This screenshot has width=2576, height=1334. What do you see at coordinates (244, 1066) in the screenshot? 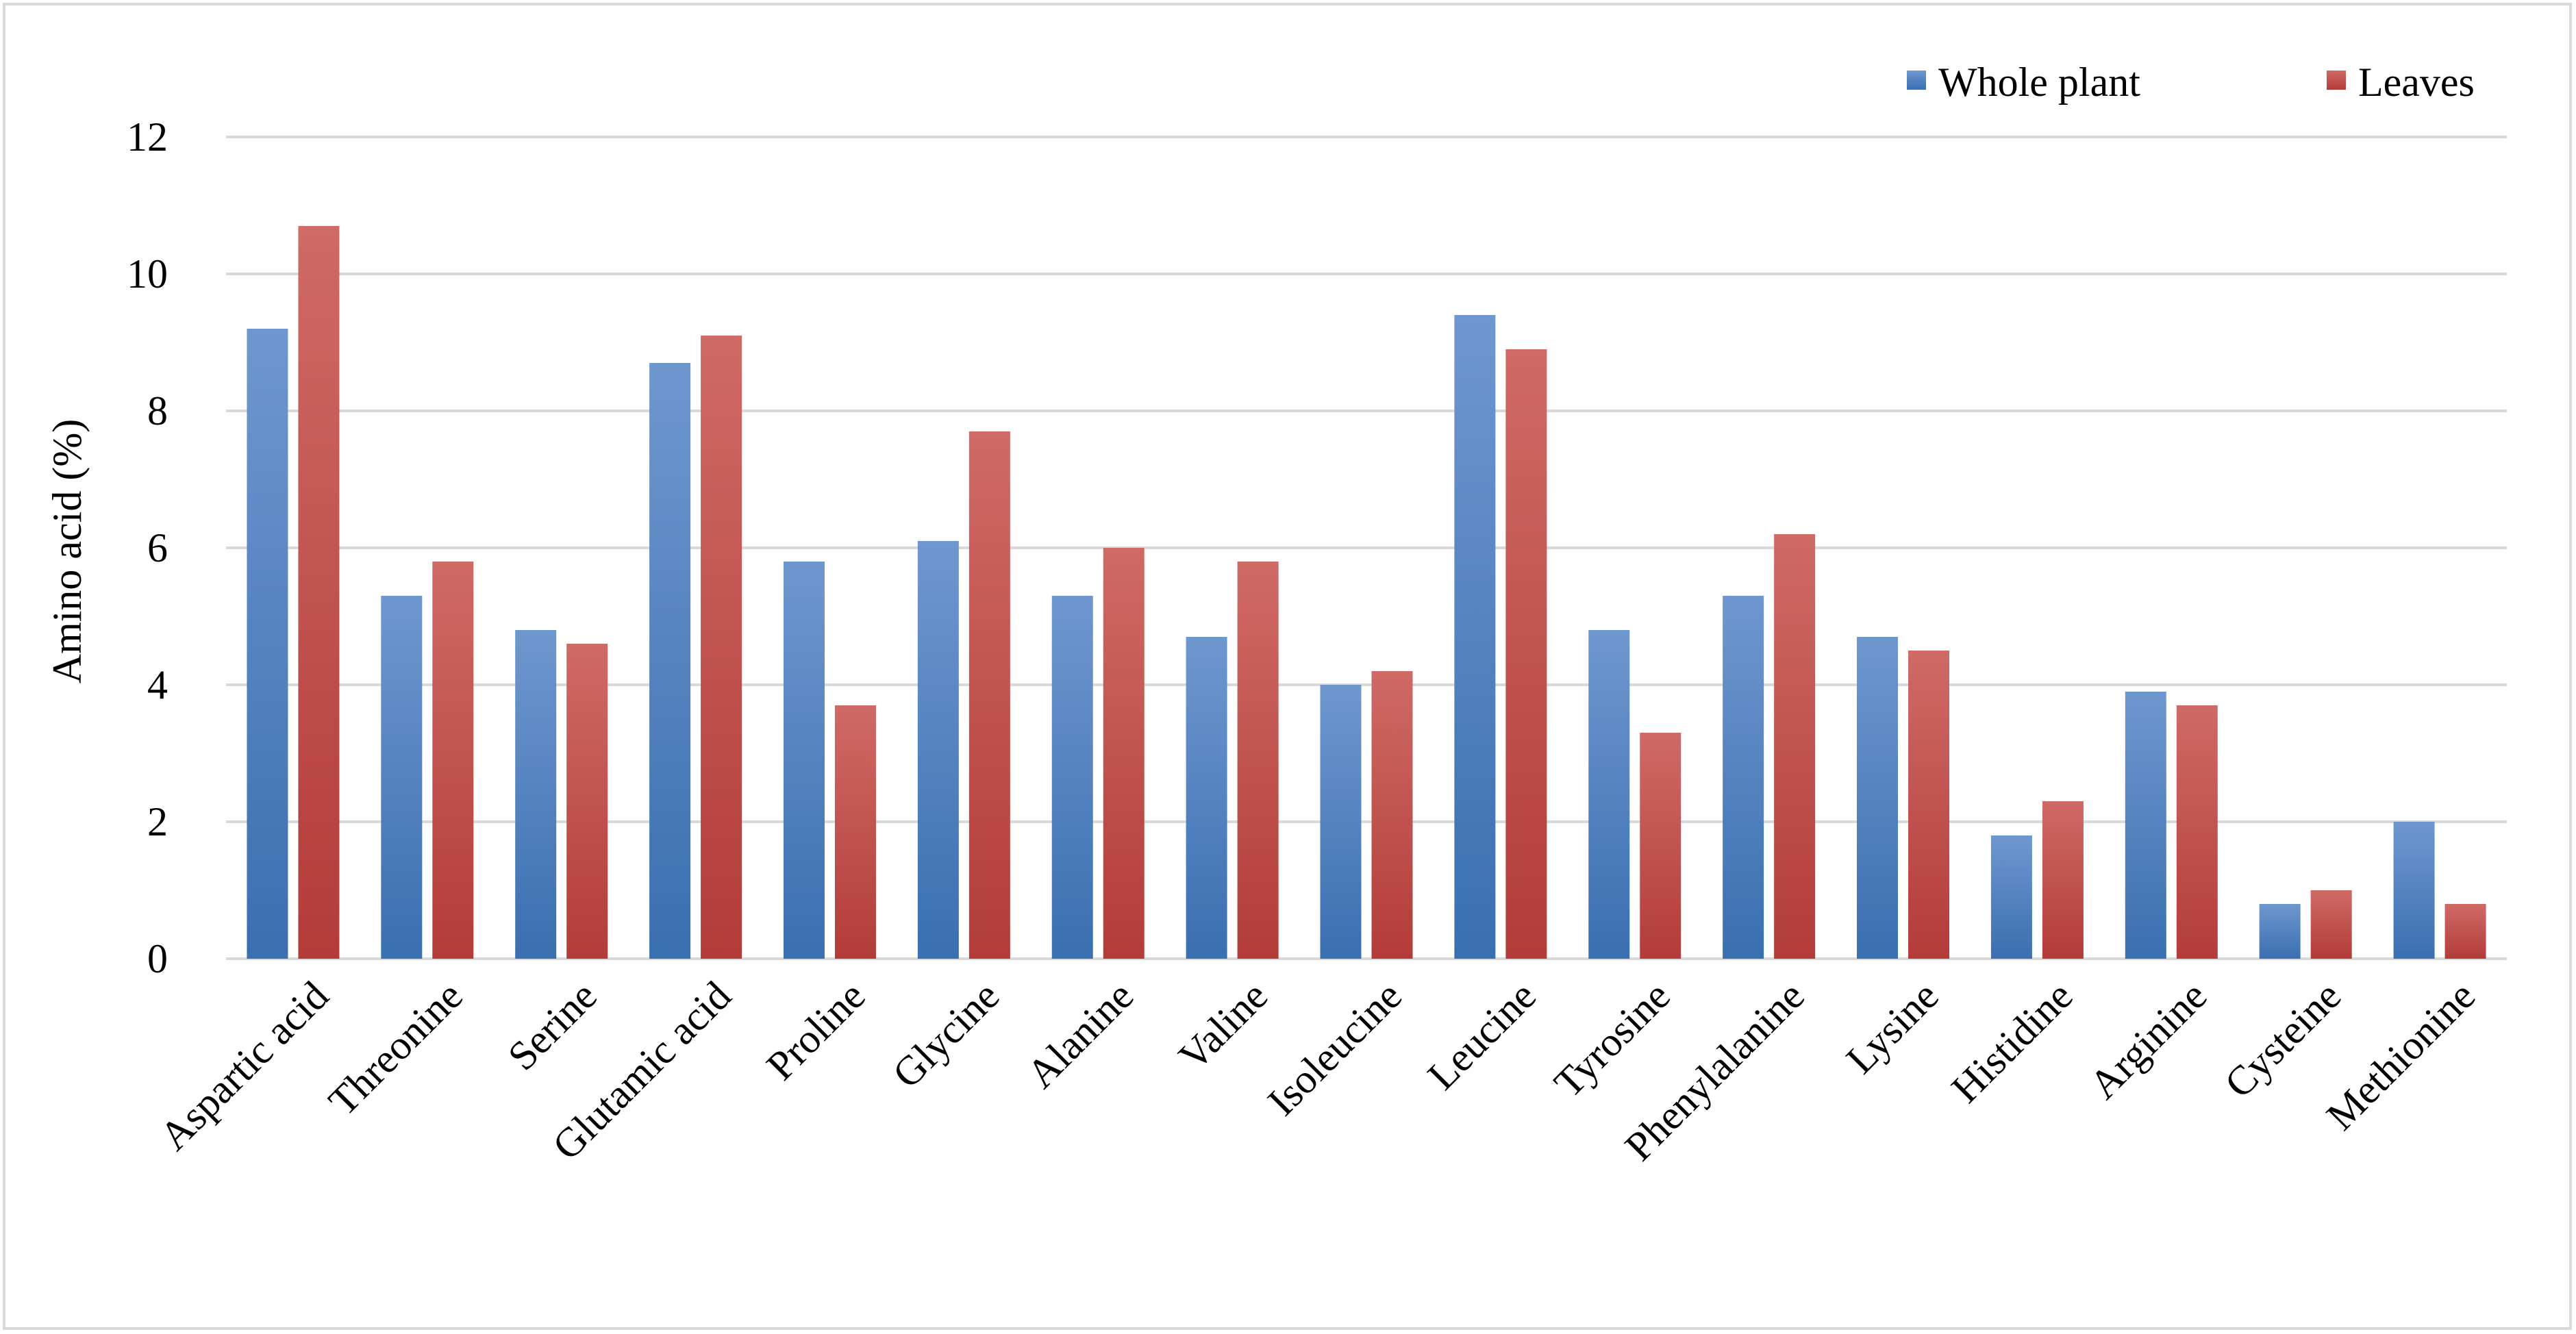
I see `x-category-label: Aspartic acid` at bounding box center [244, 1066].